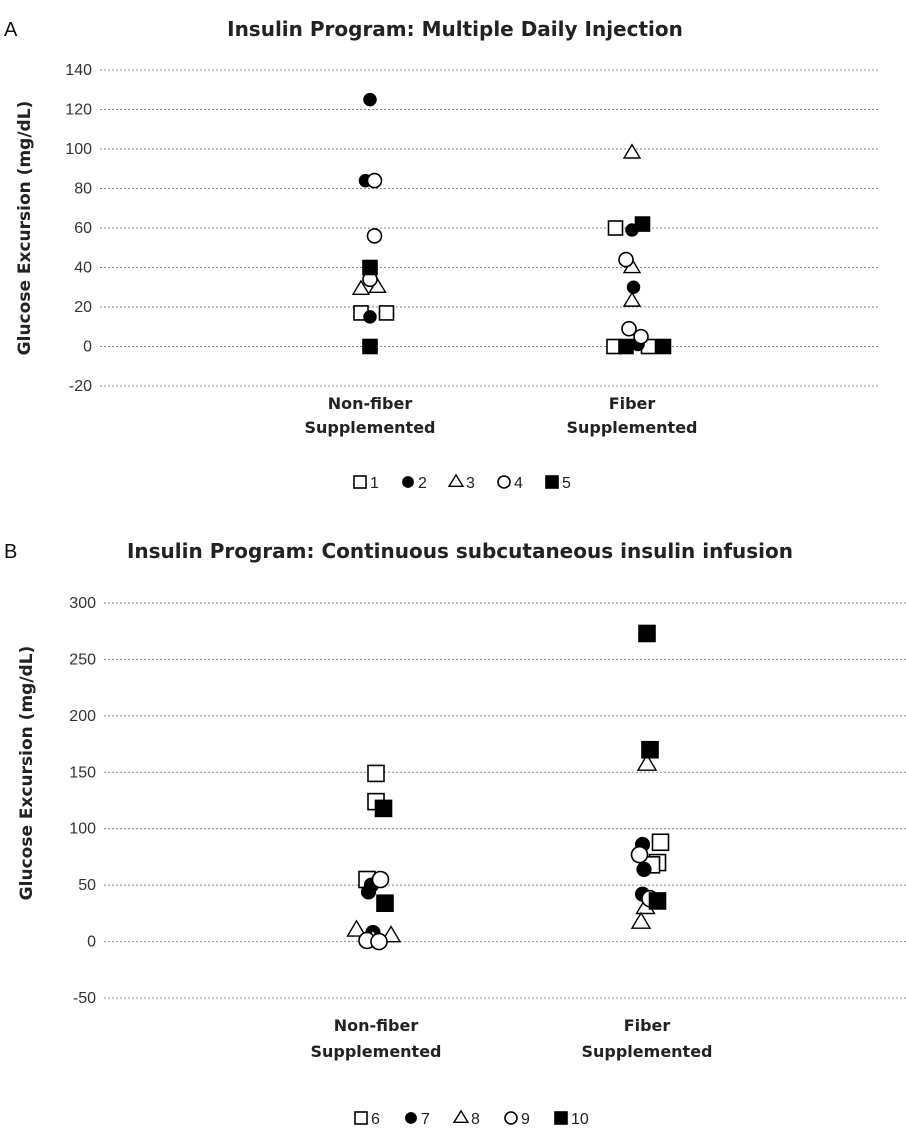 This screenshot has height=1134, width=906. Describe the element at coordinates (87, 885) in the screenshot. I see `y-tick-label: 50` at that location.